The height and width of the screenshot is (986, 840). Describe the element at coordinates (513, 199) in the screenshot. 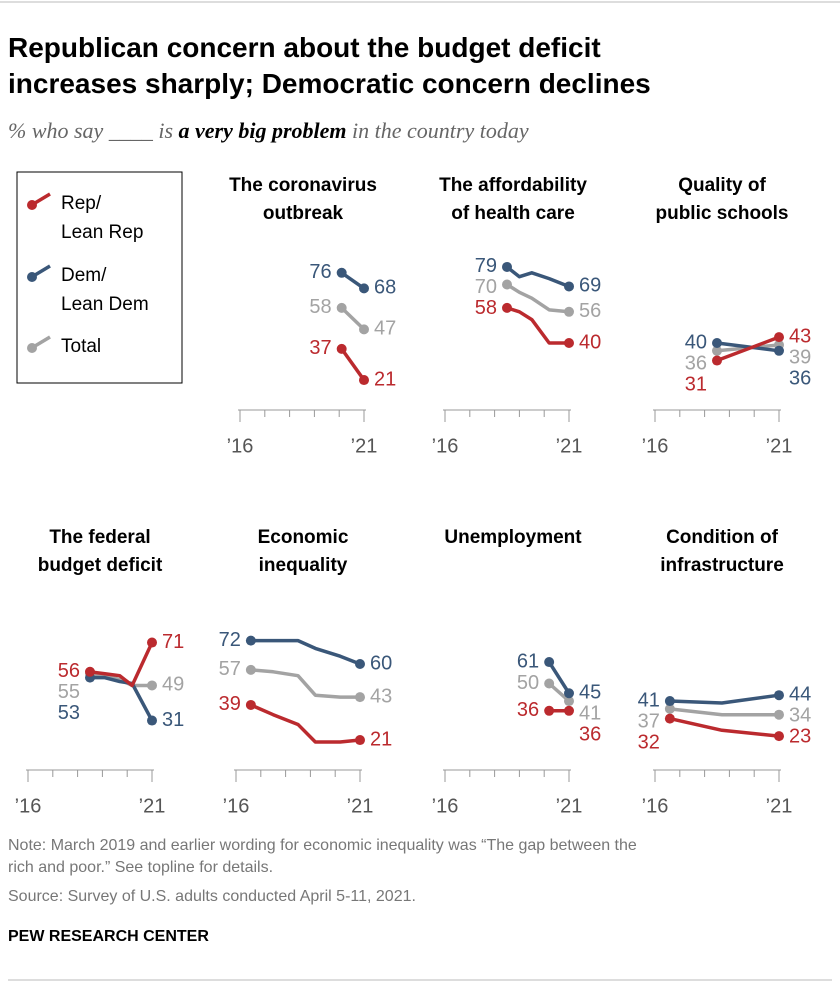

I see `panel-title: The affordability of health care` at that location.